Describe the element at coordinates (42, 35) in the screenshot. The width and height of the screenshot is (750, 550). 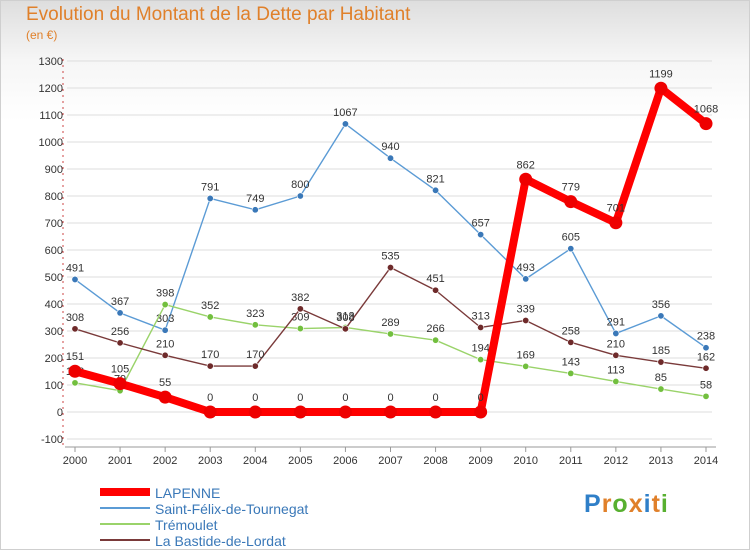
I see `chart-subtitle: (en €)` at that location.